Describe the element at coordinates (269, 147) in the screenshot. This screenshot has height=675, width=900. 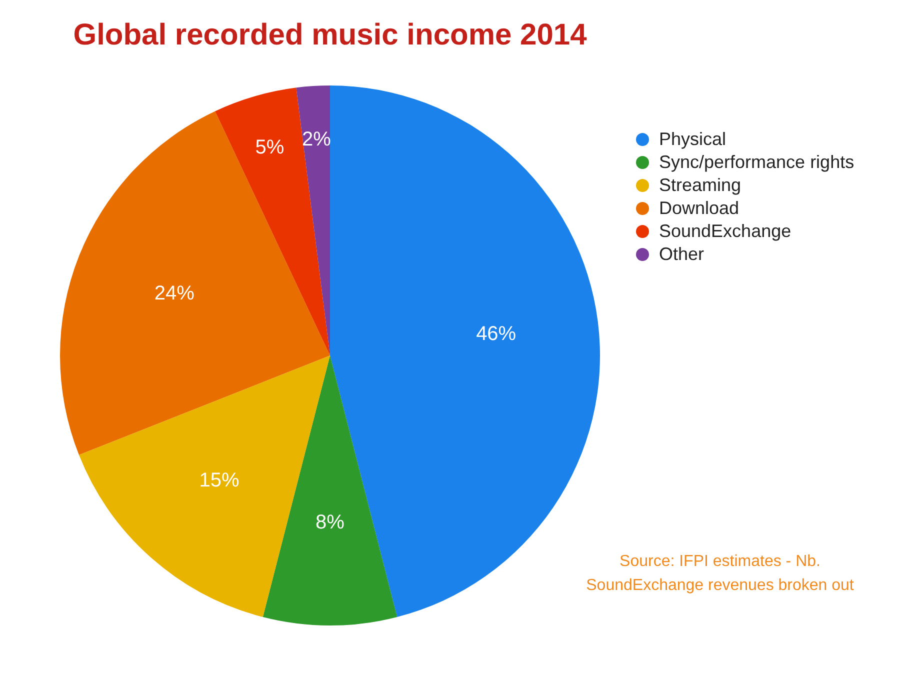
I see `data-label: 5%` at that location.